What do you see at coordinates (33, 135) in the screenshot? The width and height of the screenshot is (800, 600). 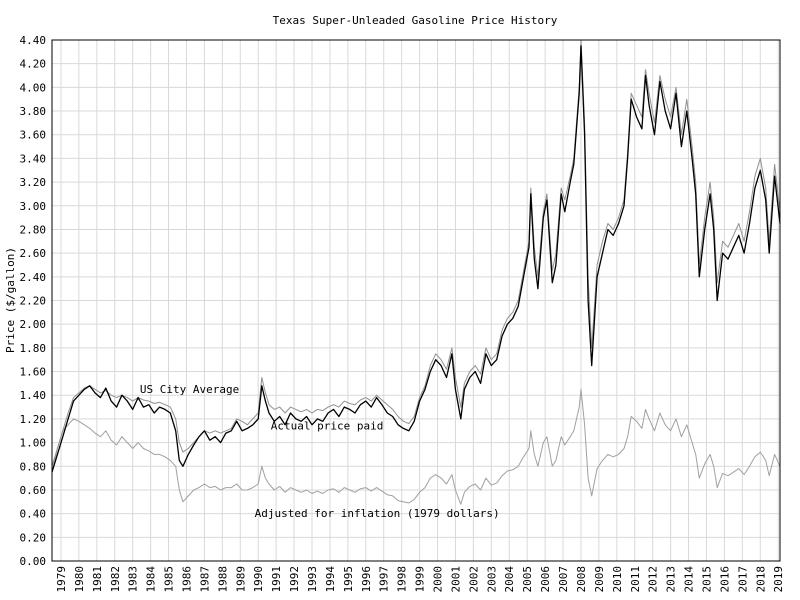 I see `y-tick-label: 3.60` at bounding box center [33, 135].